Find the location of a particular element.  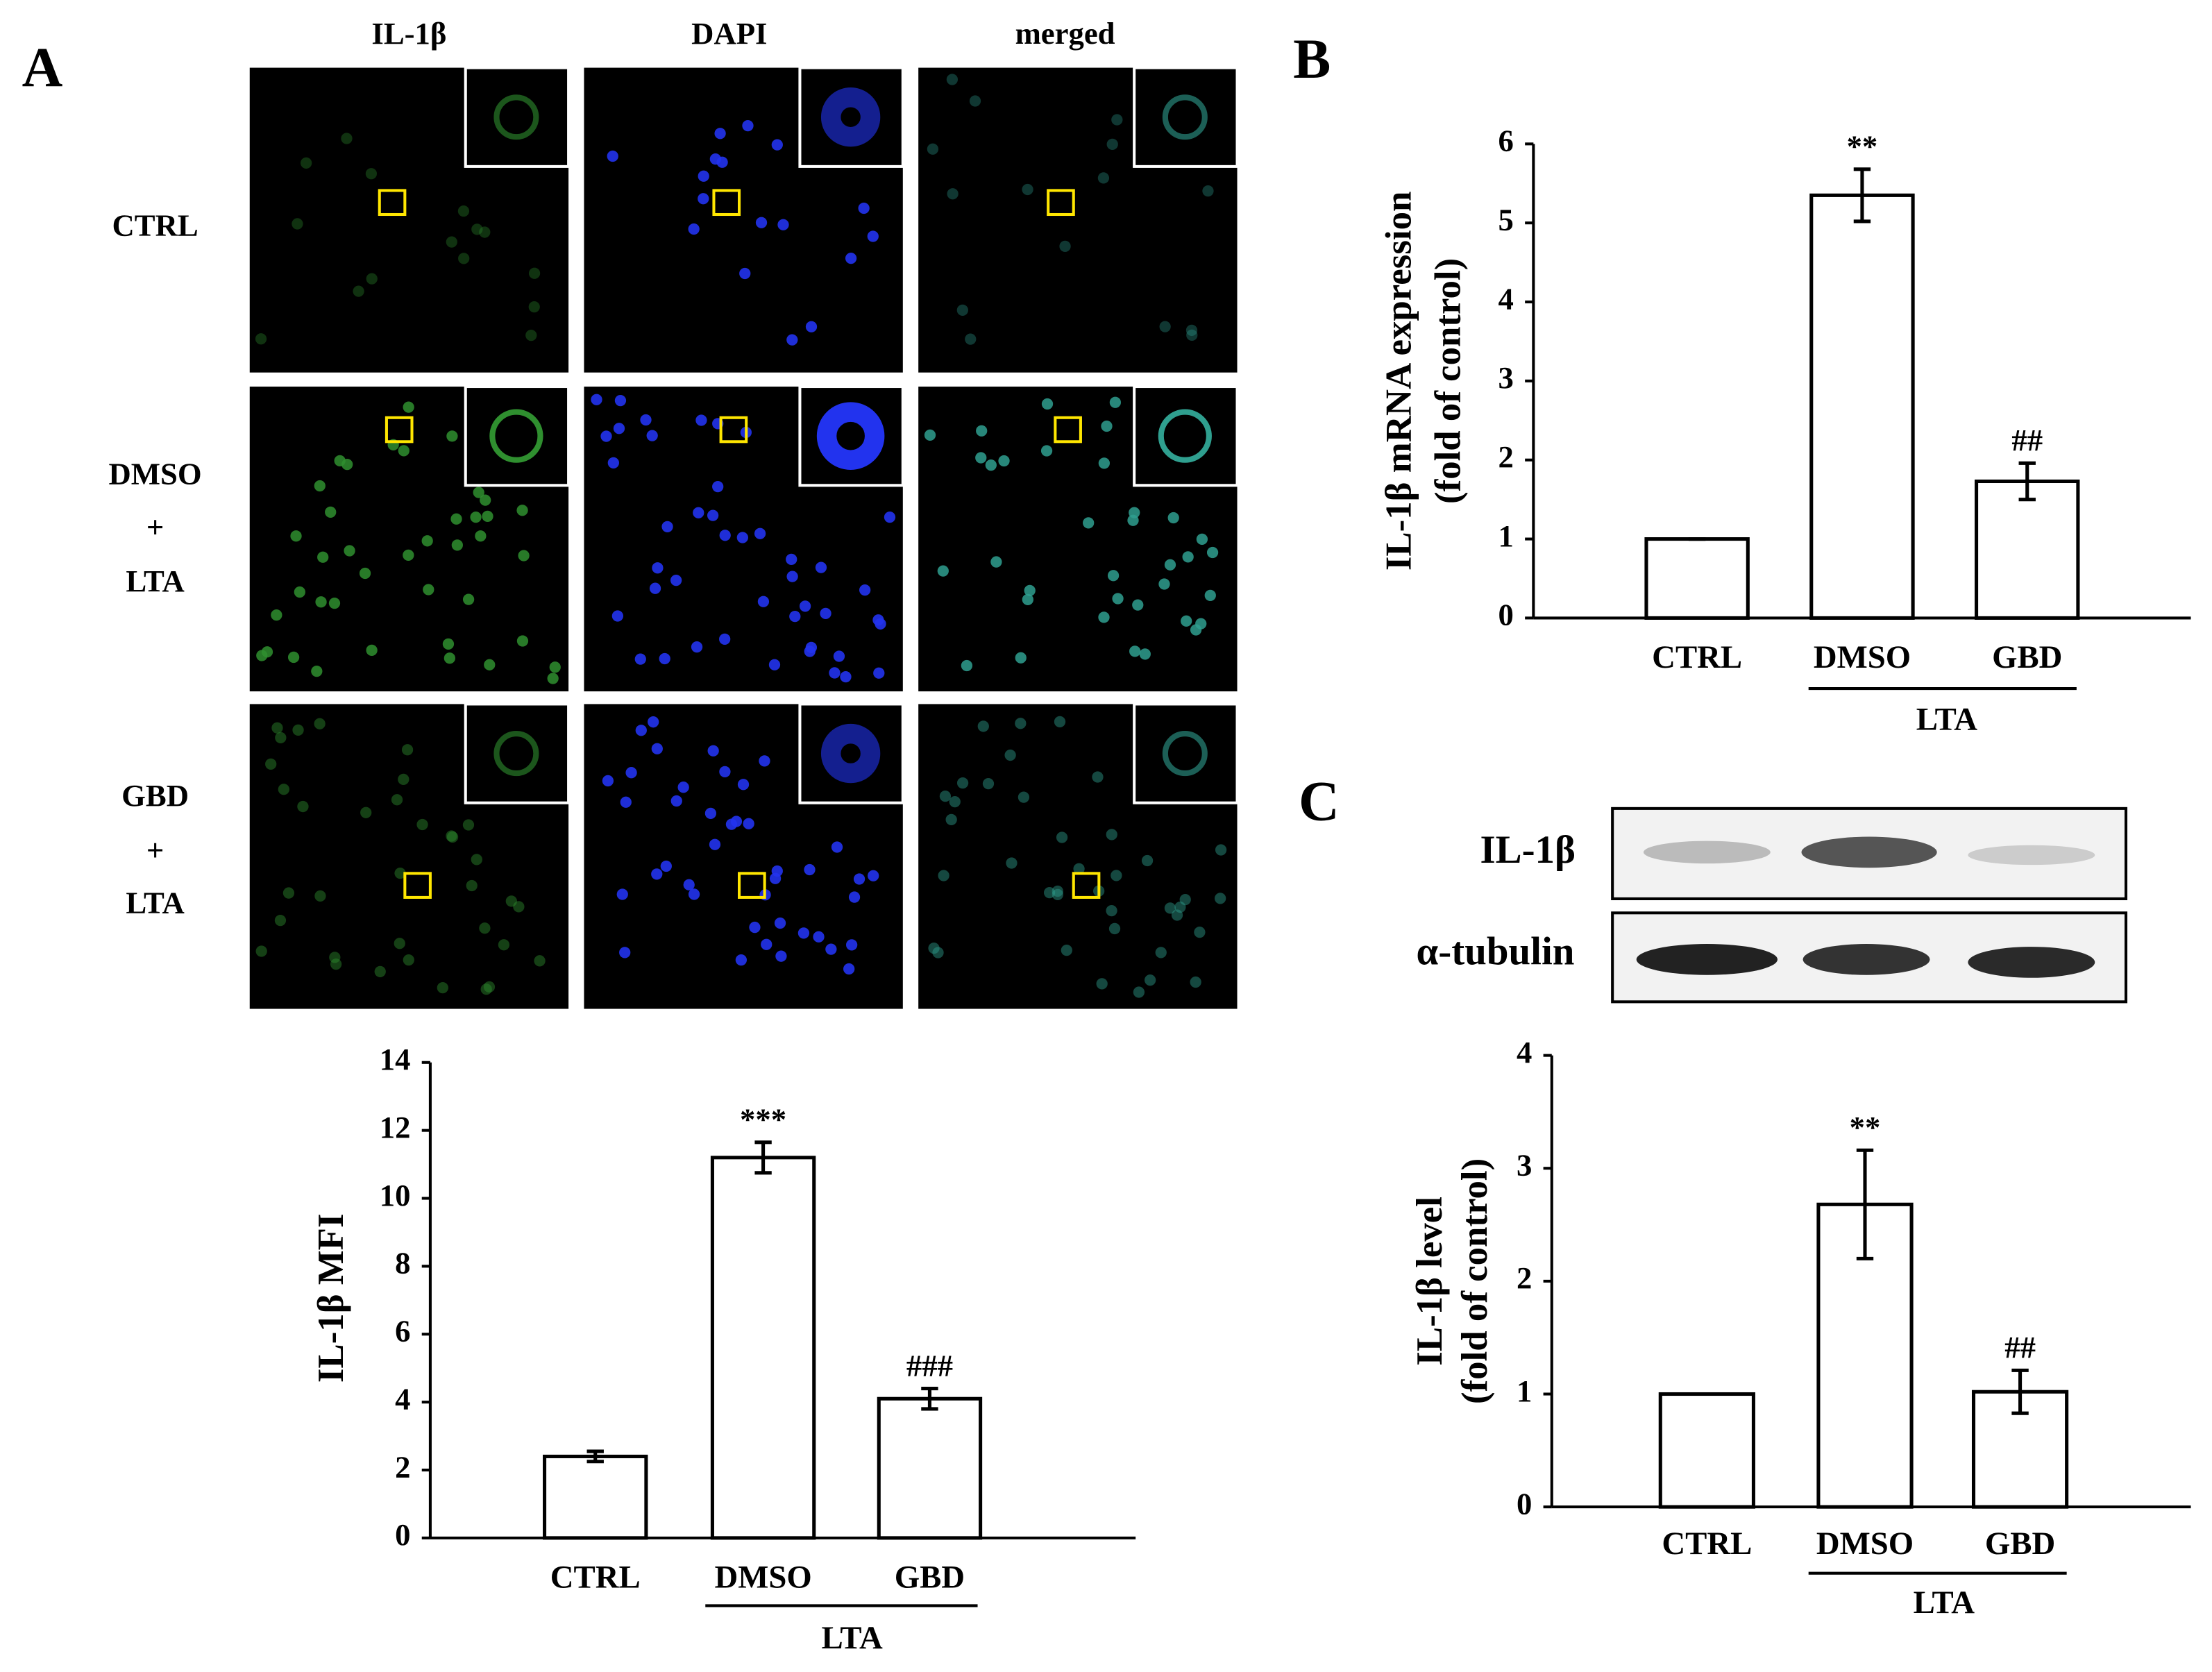

blot-label: IL-1β is located at coordinates (1528, 850).